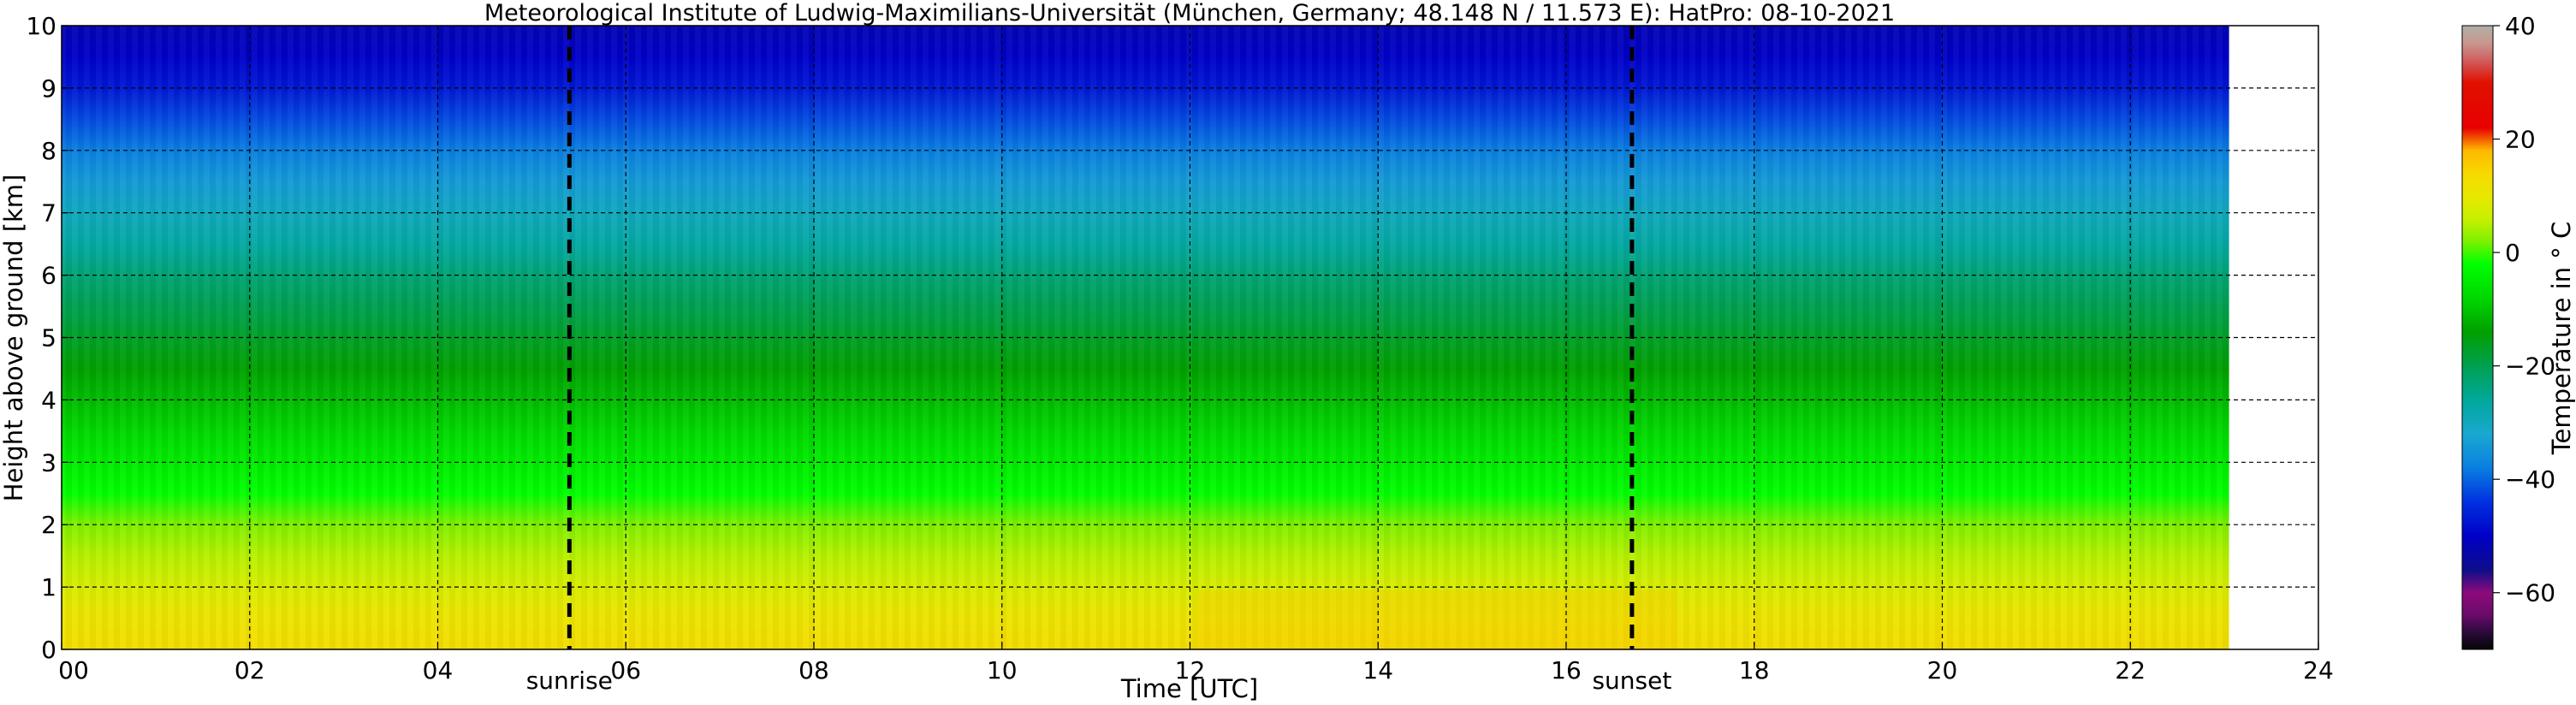 Image resolution: width=2576 pixels, height=705 pixels. What do you see at coordinates (1754, 670) in the screenshot?
I see `x-tick-label: 18` at bounding box center [1754, 670].